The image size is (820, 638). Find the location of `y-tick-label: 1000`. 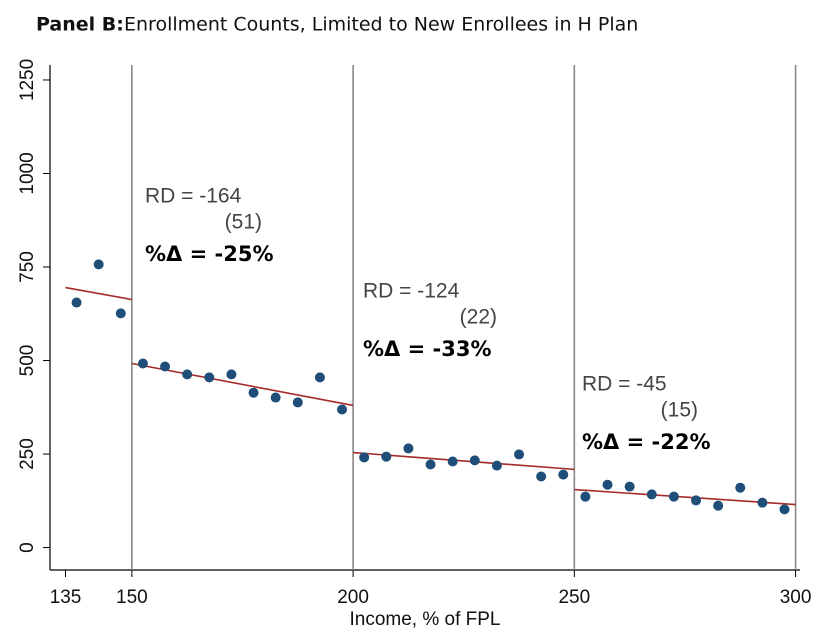

y-tick-label: 1000 is located at coordinates (27, 173).